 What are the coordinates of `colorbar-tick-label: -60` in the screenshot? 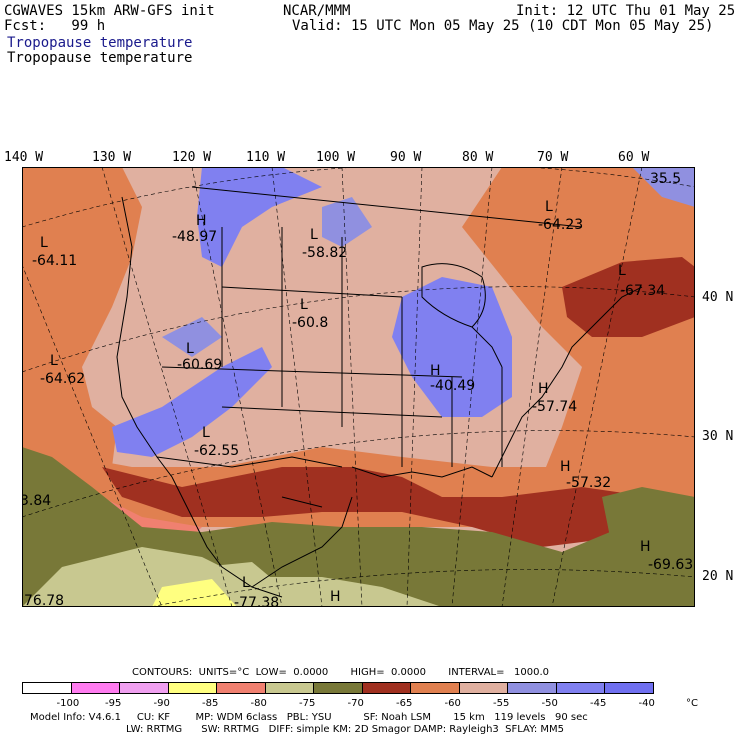 It's located at (452, 703).